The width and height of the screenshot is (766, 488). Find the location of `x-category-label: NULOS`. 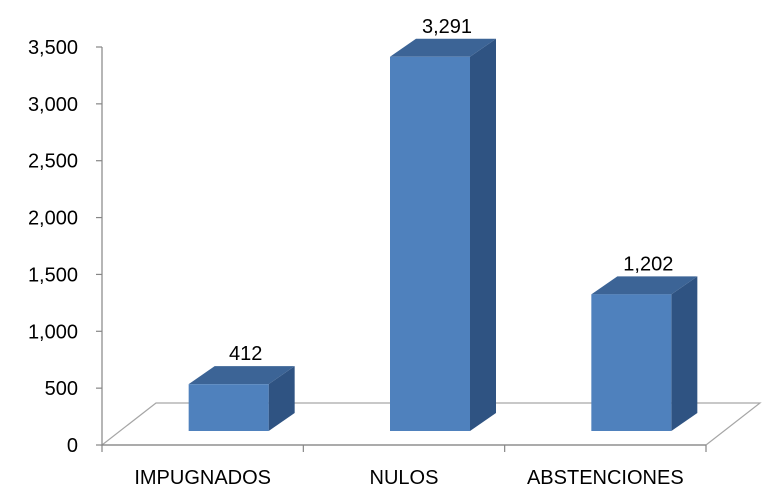

x-category-label: NULOS is located at coordinates (404, 477).